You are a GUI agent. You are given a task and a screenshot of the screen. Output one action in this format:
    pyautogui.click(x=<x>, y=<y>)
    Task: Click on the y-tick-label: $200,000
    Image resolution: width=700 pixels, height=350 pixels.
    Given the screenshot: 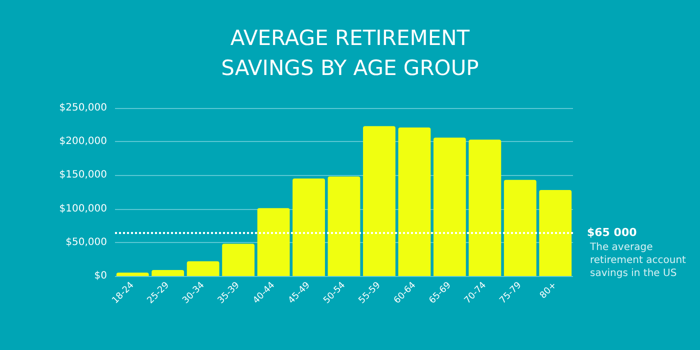 What is the action you would take?
    pyautogui.click(x=83, y=142)
    